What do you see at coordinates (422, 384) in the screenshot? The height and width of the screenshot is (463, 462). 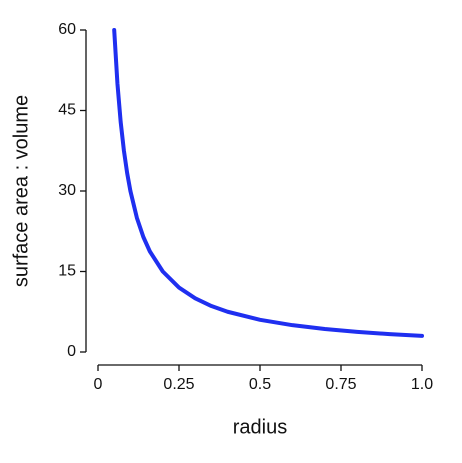 I see `x-tick-label: 1.0` at bounding box center [422, 384].